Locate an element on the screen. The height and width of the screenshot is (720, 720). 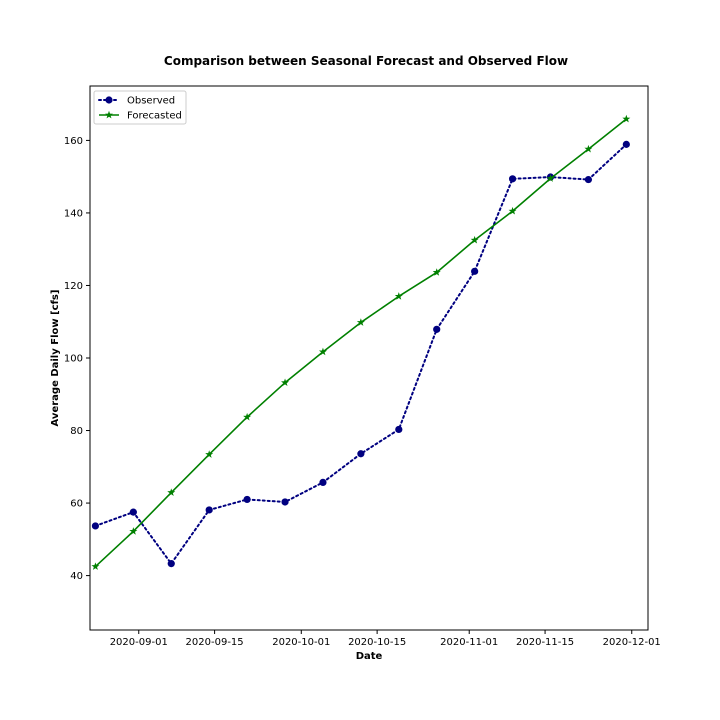
legend-label-forecasted: Forecasted is located at coordinates (154, 116).